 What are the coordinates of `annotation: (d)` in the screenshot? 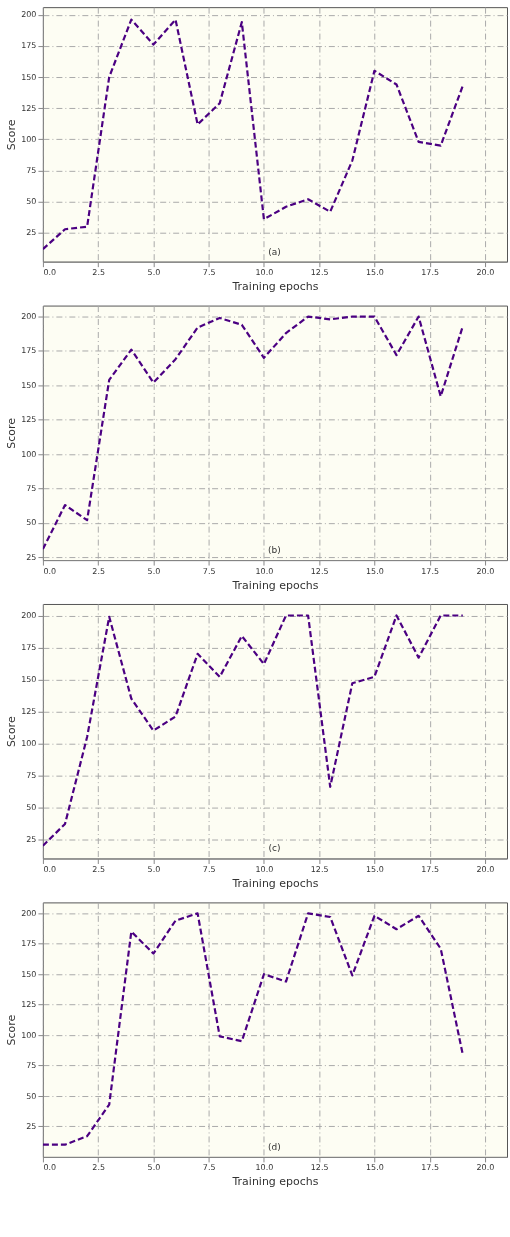 It's located at (274, 1146).